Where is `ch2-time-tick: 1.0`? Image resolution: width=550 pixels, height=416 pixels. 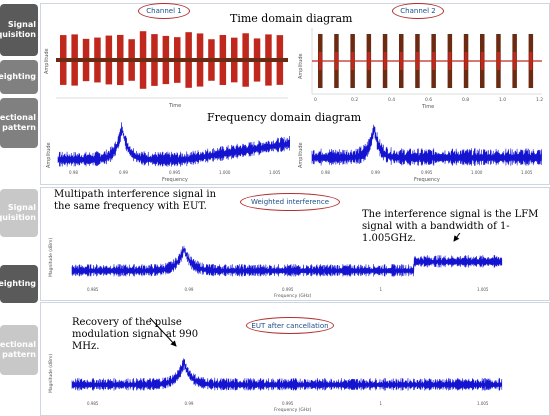 ch2-time-tick: 1.0 is located at coordinates (502, 100).